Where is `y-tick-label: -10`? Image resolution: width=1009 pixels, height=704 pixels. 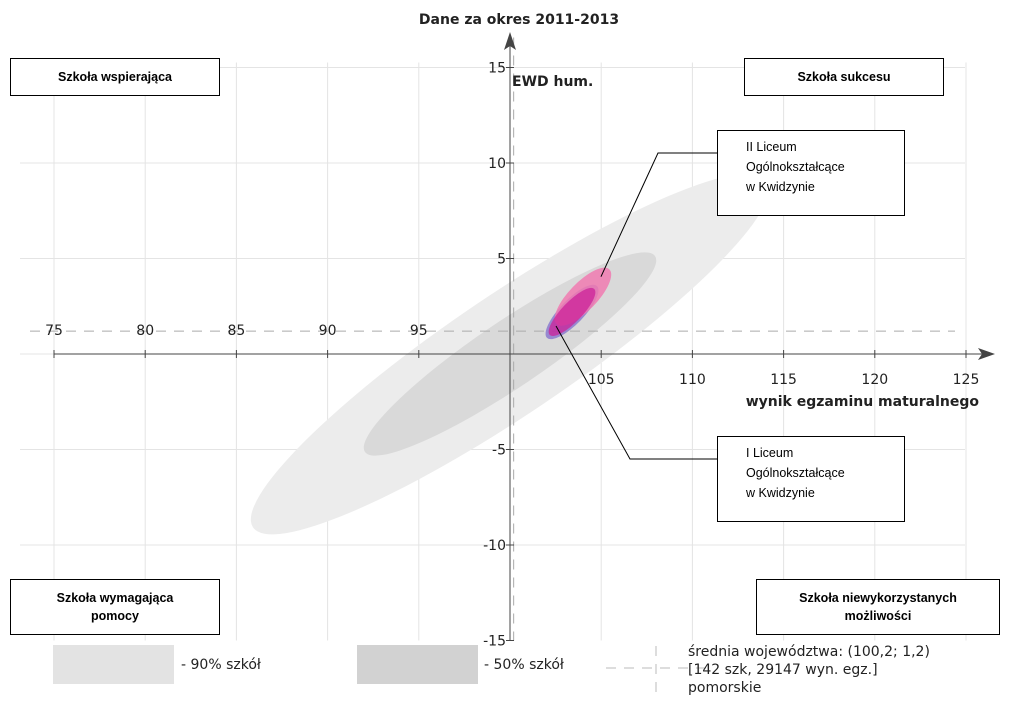
y-tick-label: -10 is located at coordinates (494, 546).